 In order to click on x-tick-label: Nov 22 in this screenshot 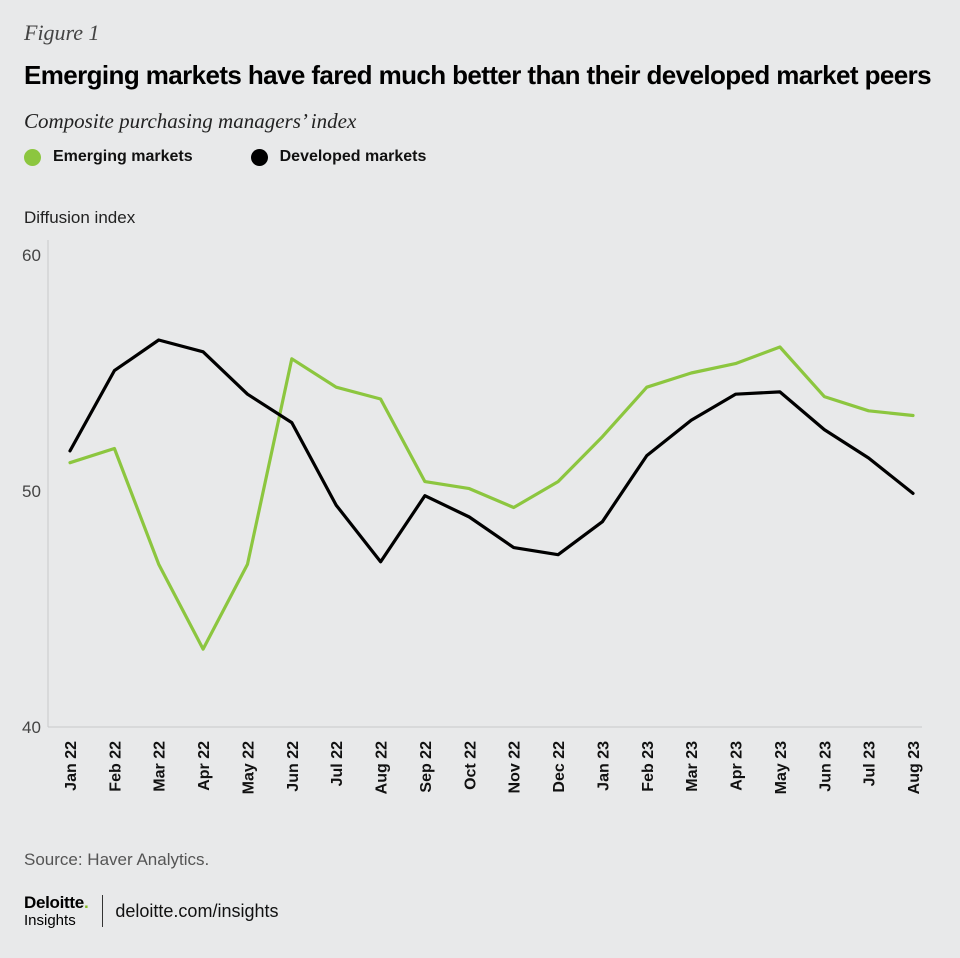, I will do `click(515, 767)`.